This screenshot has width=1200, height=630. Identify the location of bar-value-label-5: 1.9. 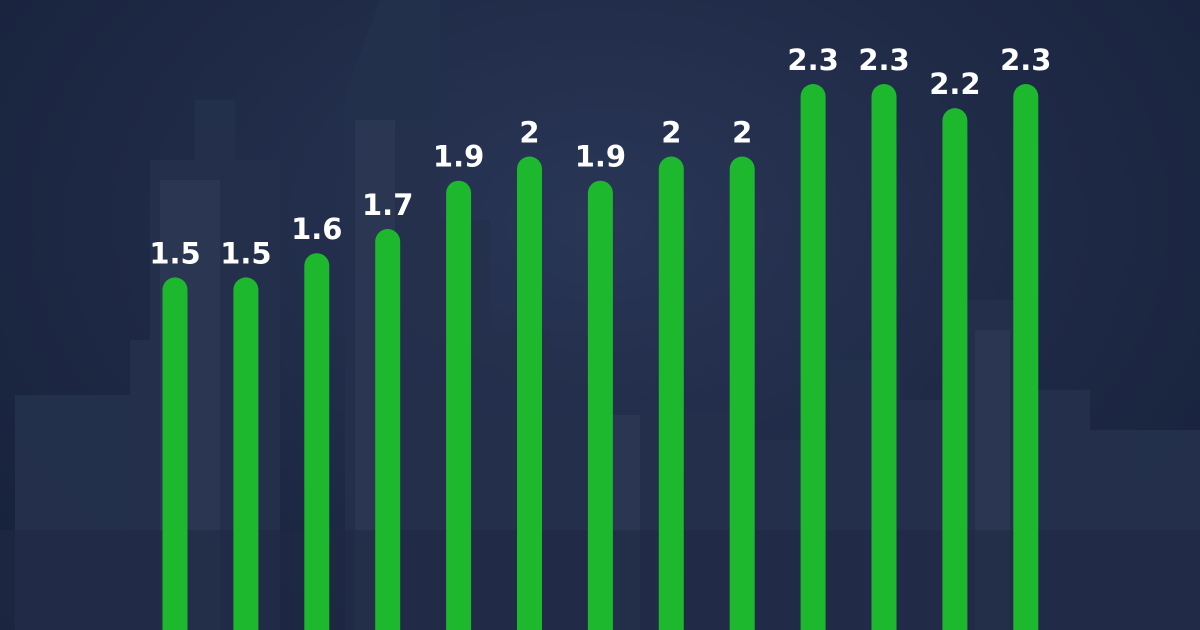
(458, 157).